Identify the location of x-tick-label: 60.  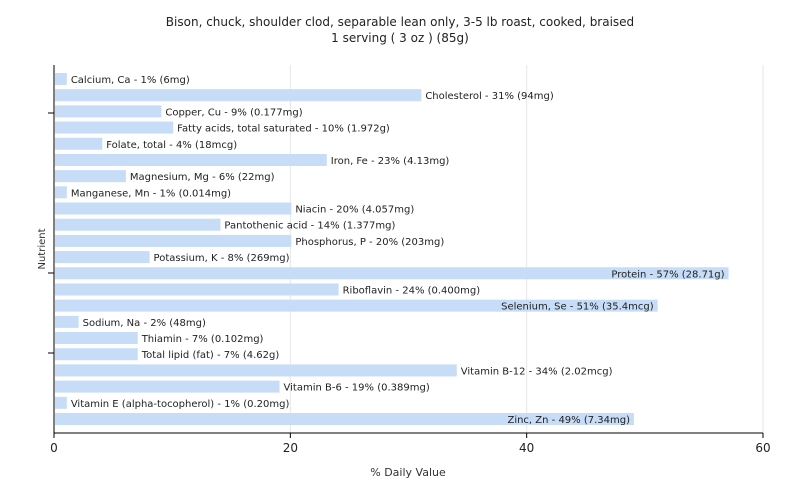
(762, 448).